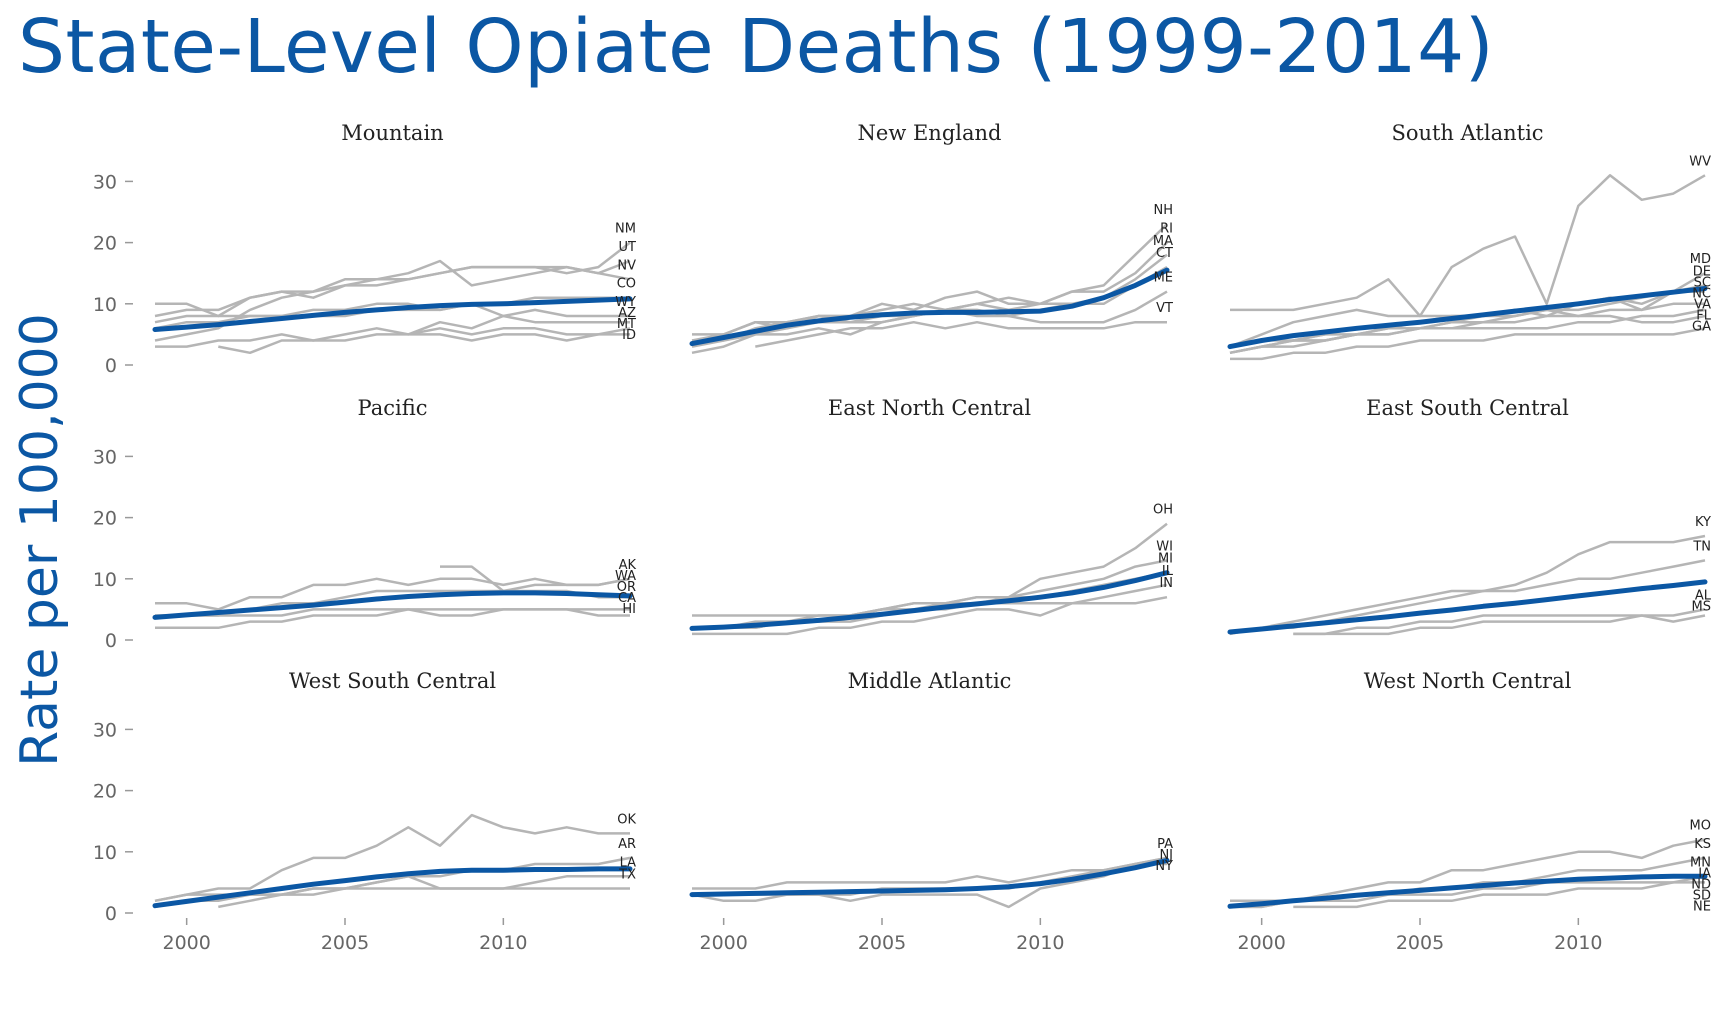  What do you see at coordinates (1704, 873) in the screenshot?
I see `state-label-ia: IA` at bounding box center [1704, 873].